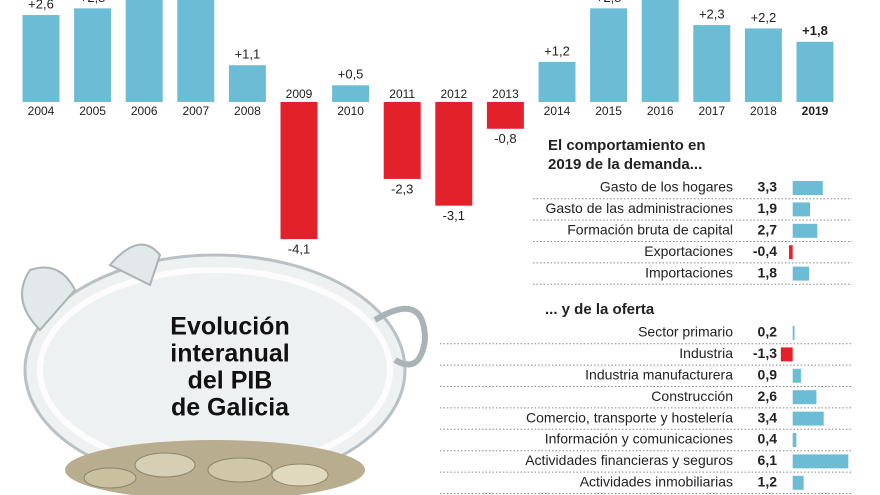  I want to click on year-label: 2013, so click(505, 94).